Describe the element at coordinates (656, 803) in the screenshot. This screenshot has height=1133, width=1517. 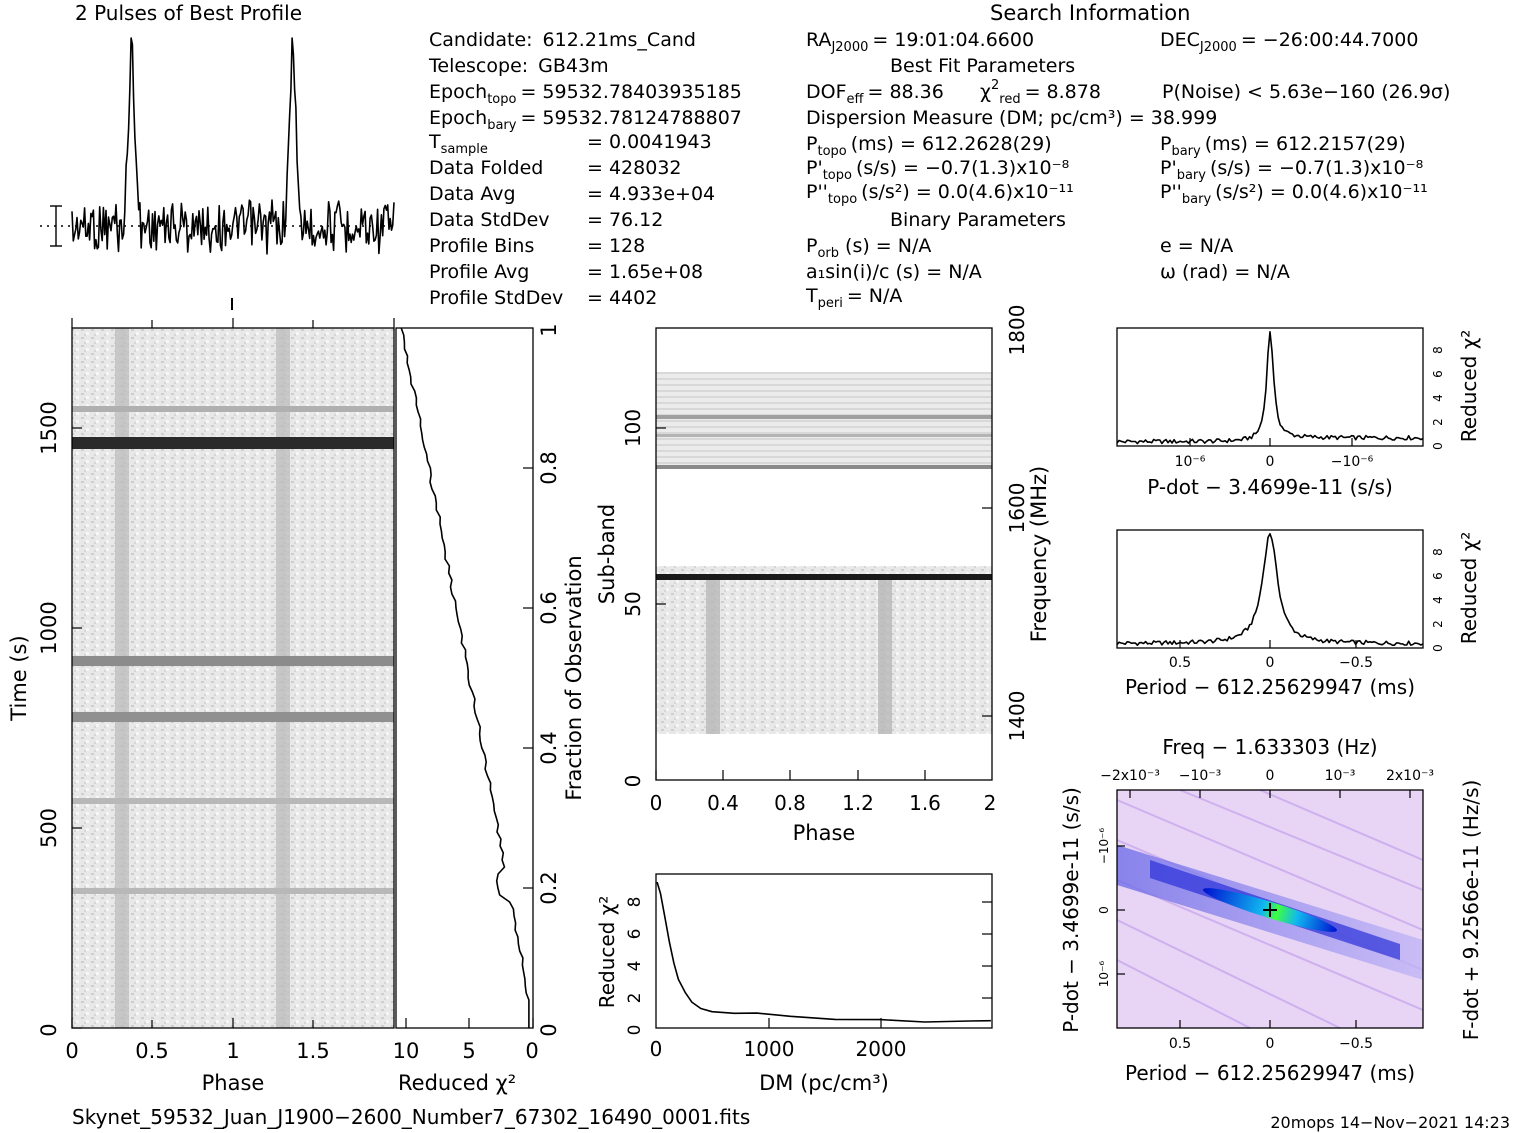
I see `sb-xtick-0: 0` at that location.